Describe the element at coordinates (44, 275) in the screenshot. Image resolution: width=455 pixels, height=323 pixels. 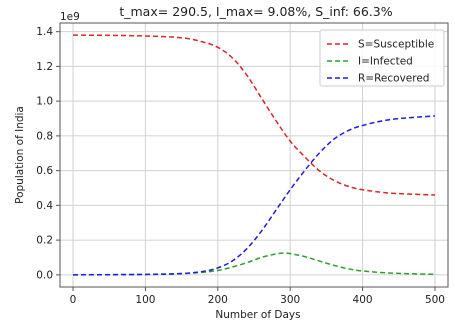
I see `y-tick-label: 0.0` at that location.